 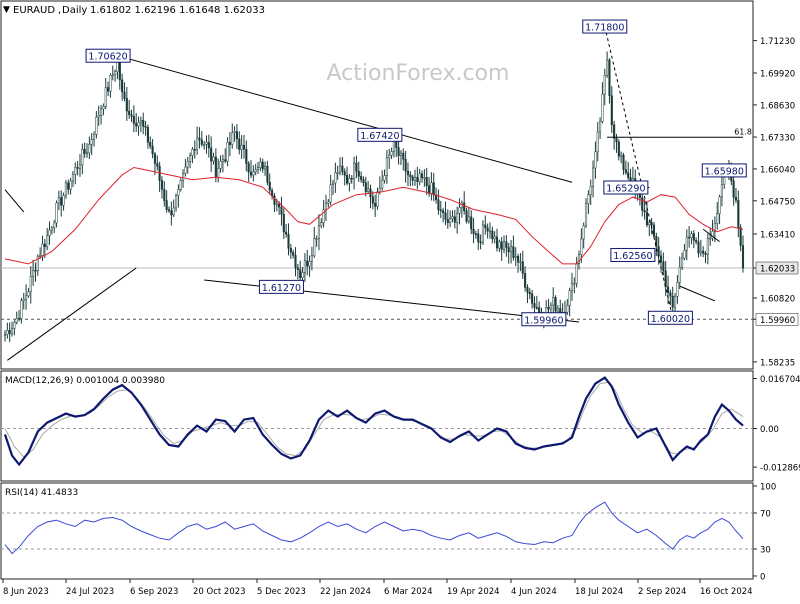 What do you see at coordinates (408, 592) in the screenshot?
I see `x-tick-label: 6 Mar 2024` at bounding box center [408, 592].